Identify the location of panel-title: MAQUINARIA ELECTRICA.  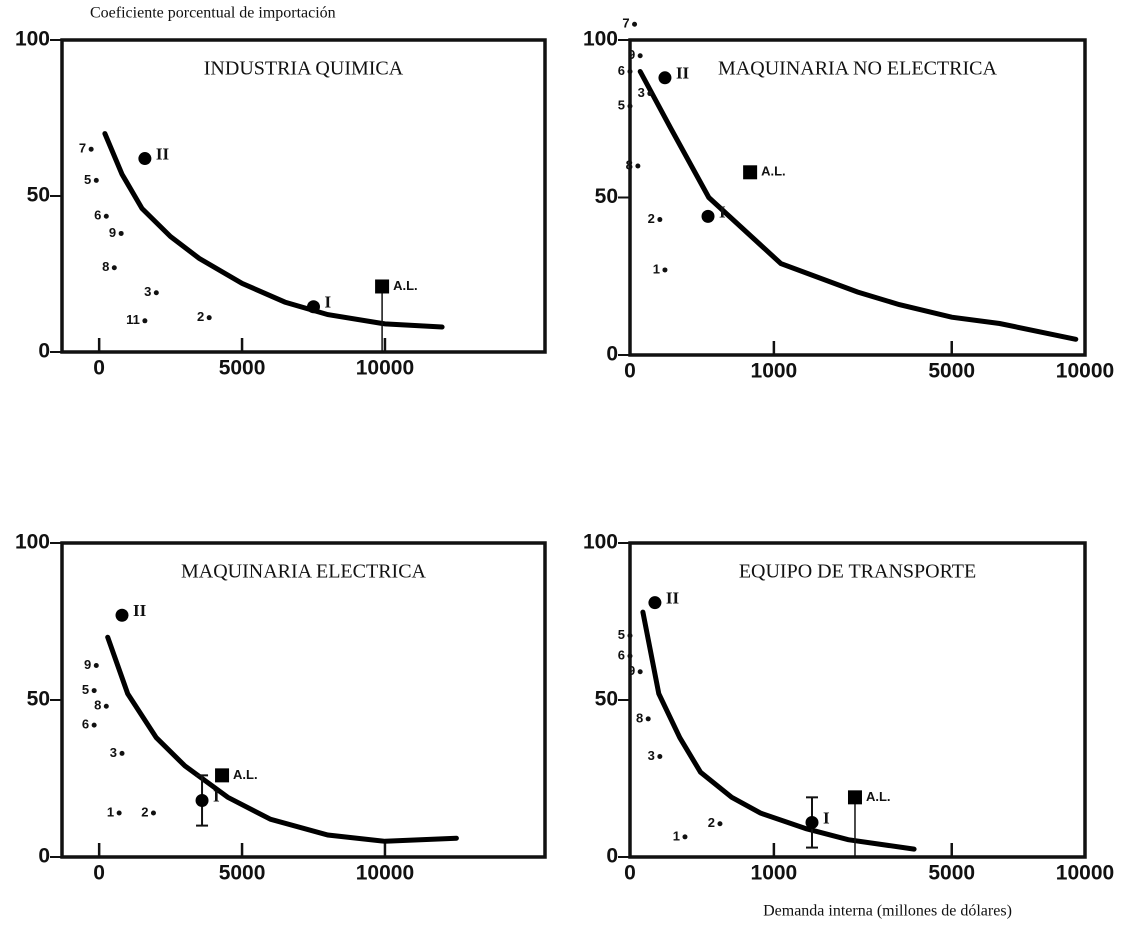
(304, 572).